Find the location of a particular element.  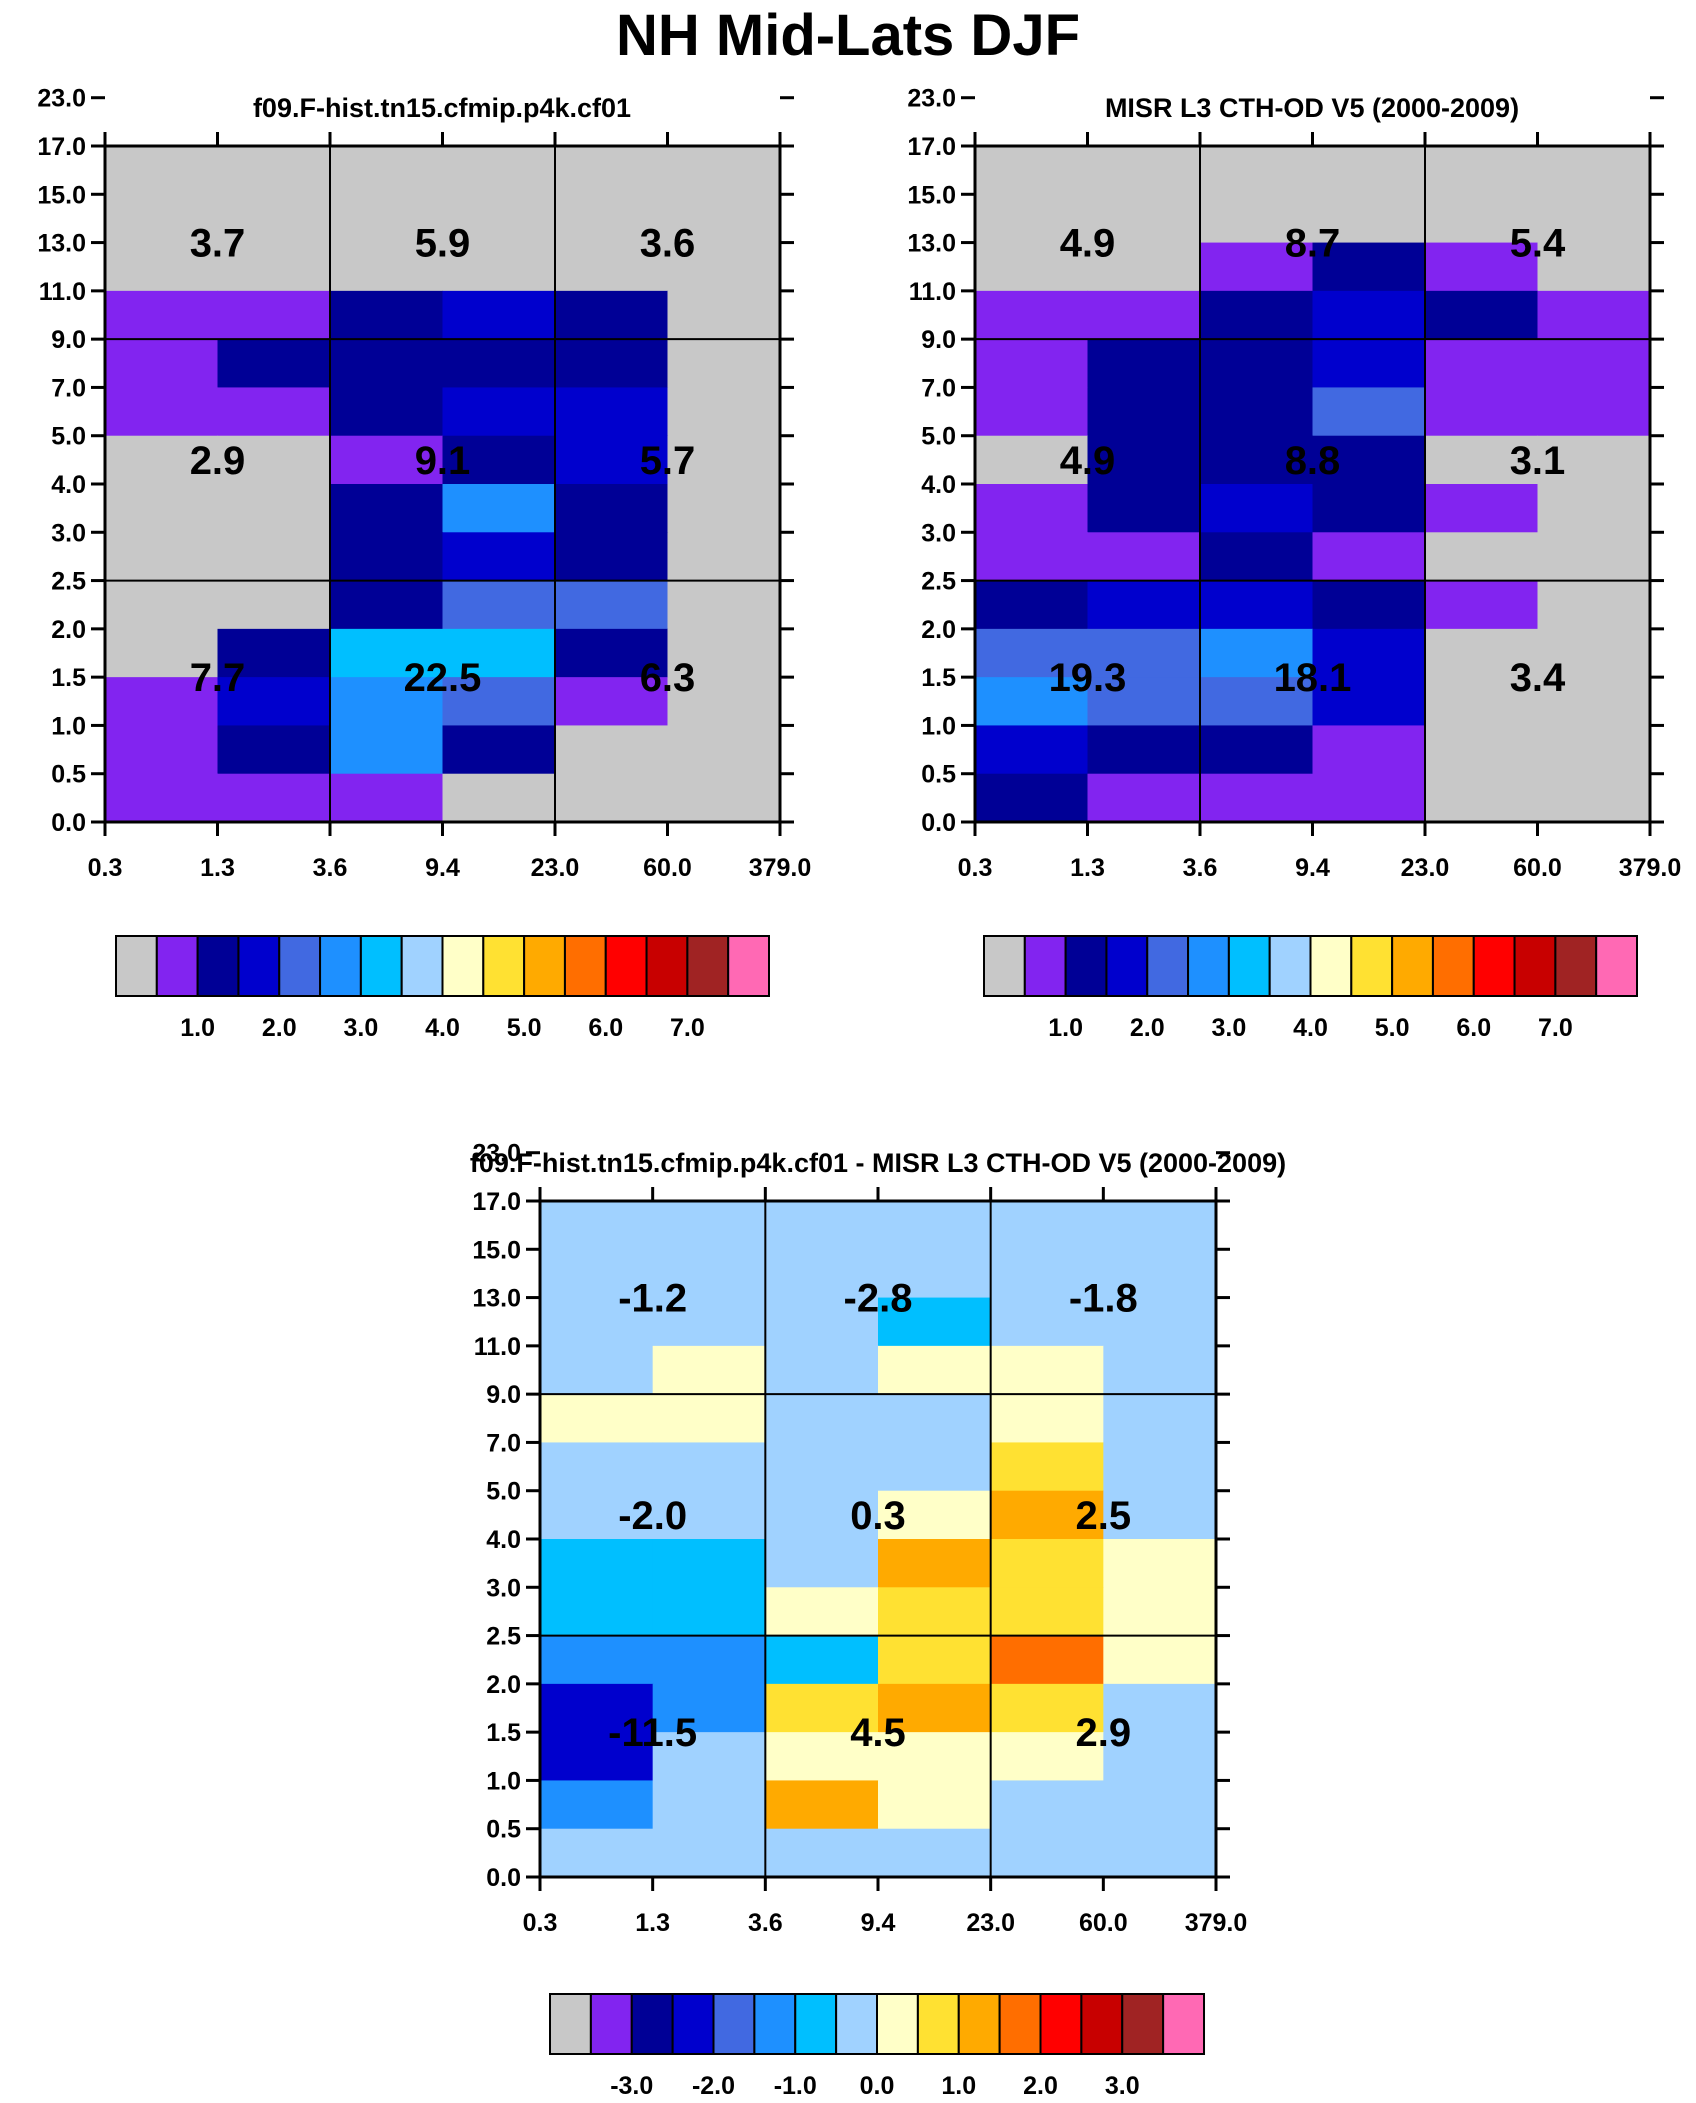

y-tick-label: 1.0 is located at coordinates (503, 1781).